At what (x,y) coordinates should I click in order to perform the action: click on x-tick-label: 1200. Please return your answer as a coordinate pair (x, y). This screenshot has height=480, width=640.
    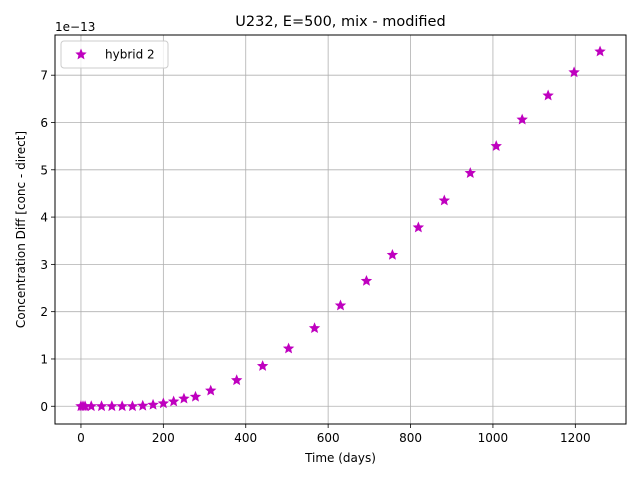
    Looking at the image, I should click on (575, 438).